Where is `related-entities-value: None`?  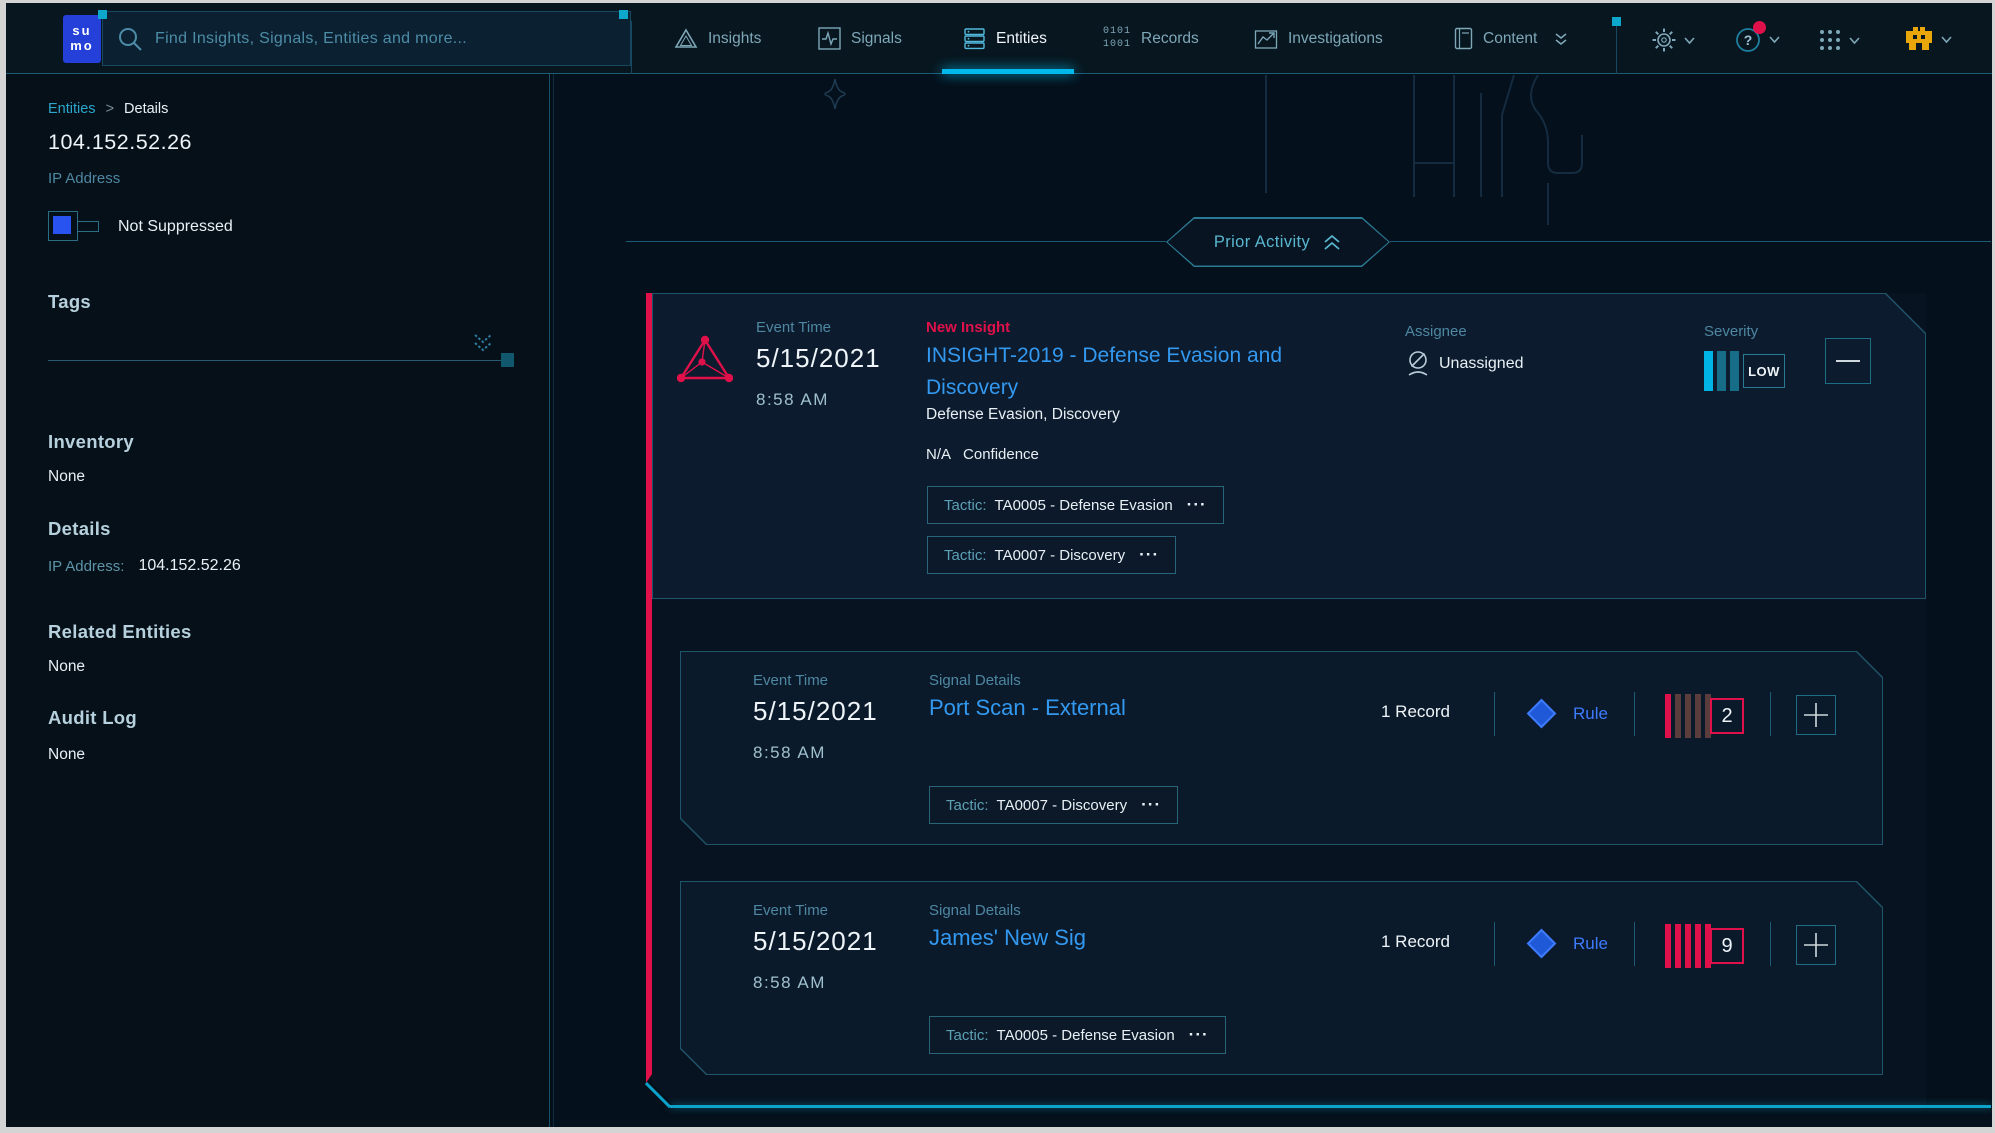
related-entities-value: None is located at coordinates (67, 666).